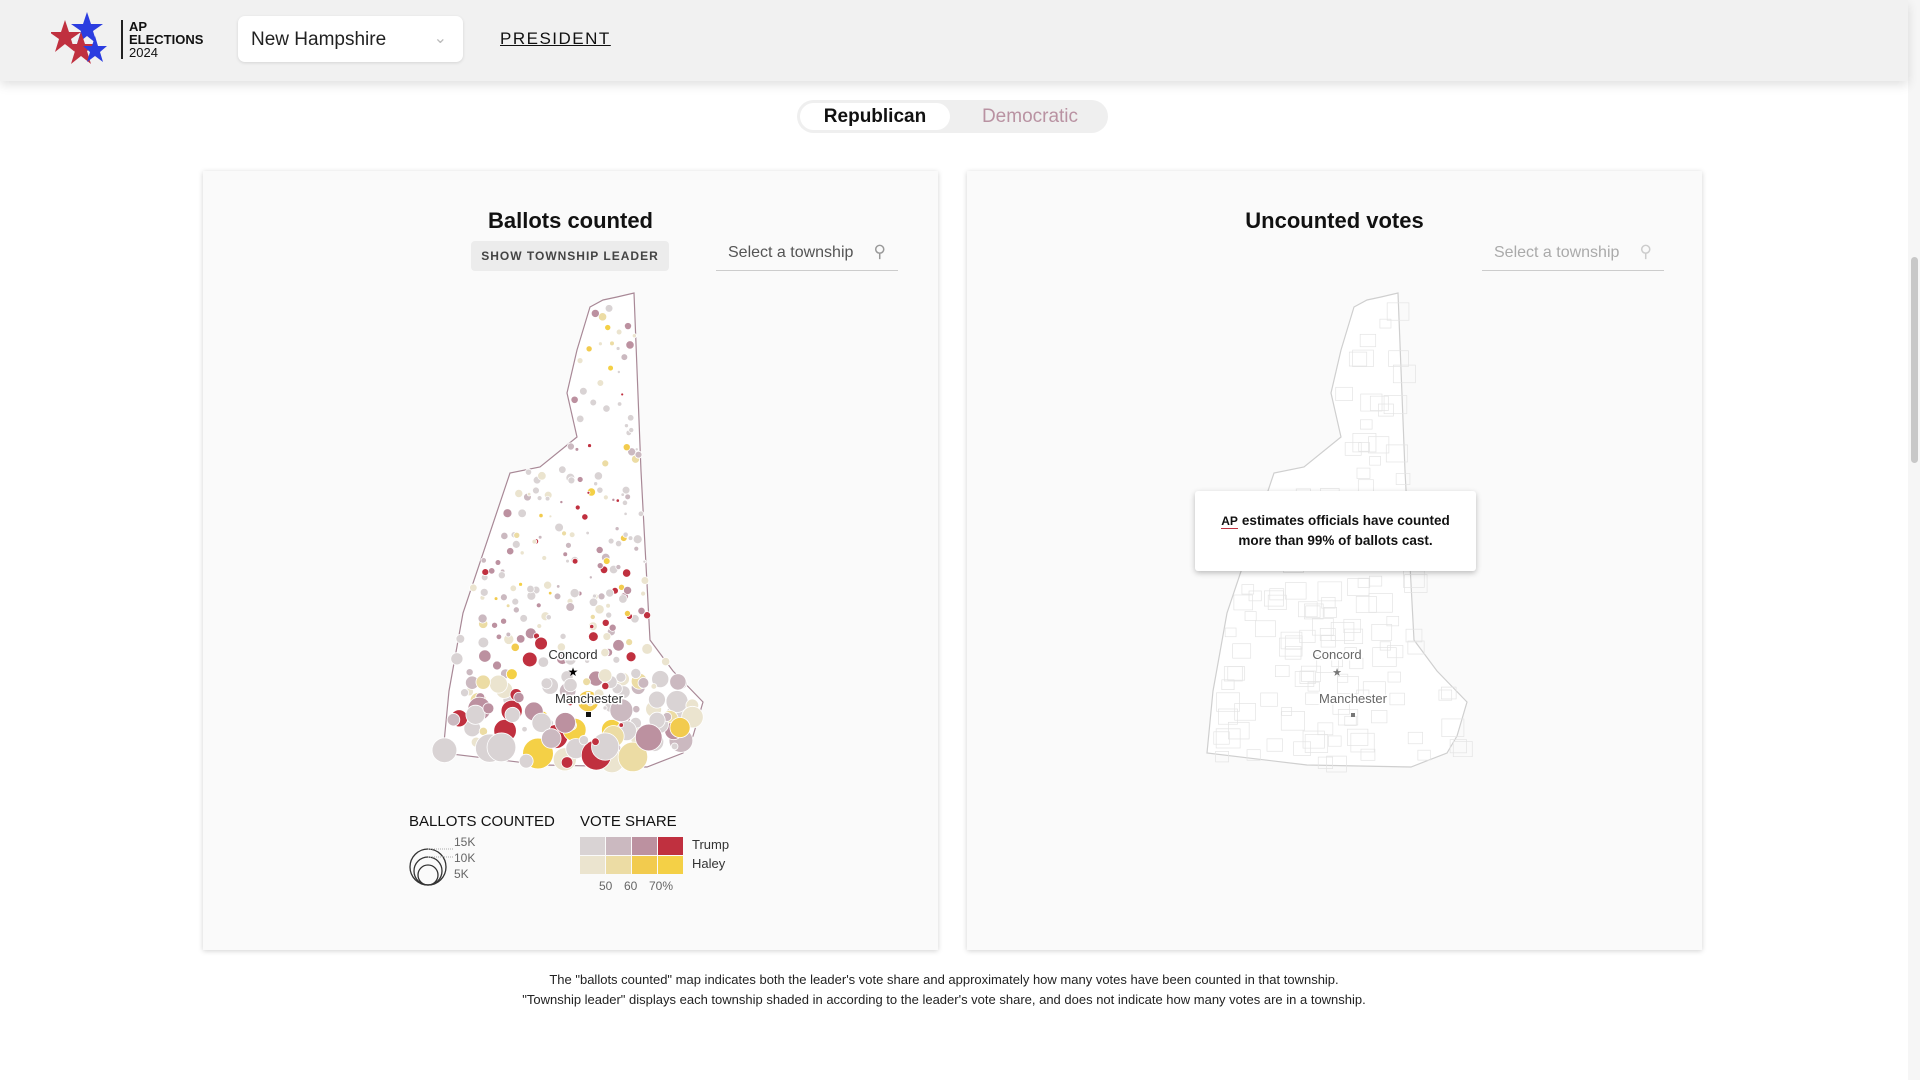  What do you see at coordinates (570, 256) in the screenshot?
I see `show-township-leader-button: SHOW TOWNSHIP LEADER` at bounding box center [570, 256].